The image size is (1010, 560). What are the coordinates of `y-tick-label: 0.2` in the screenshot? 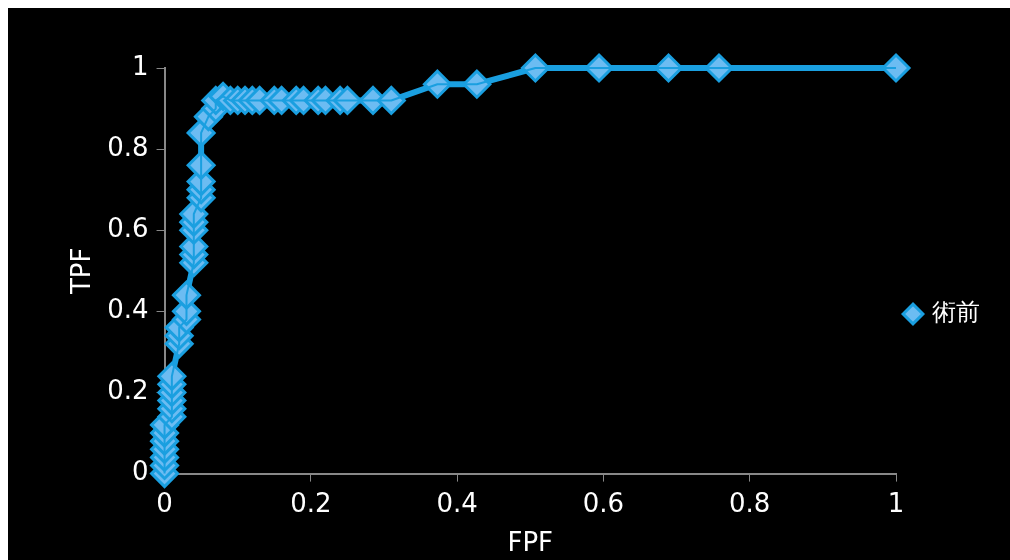 It's located at (128, 390).